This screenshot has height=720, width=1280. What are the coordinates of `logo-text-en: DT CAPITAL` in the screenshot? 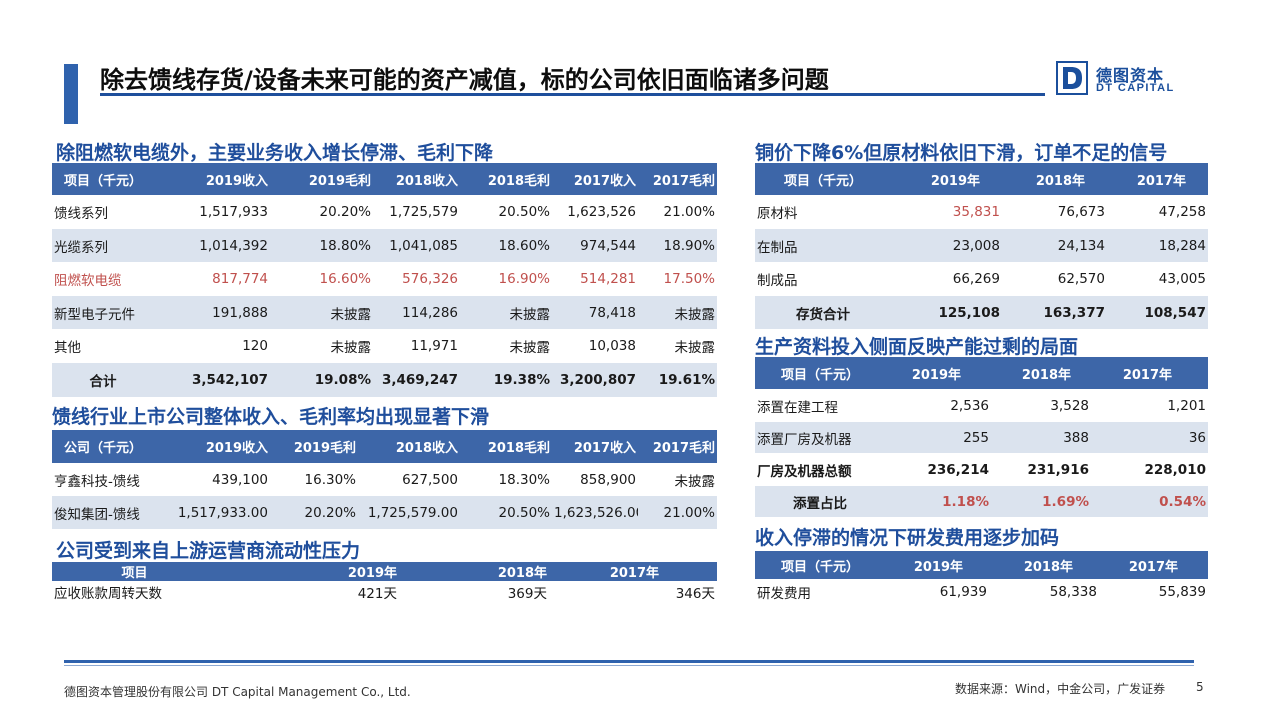 It's located at (1135, 88).